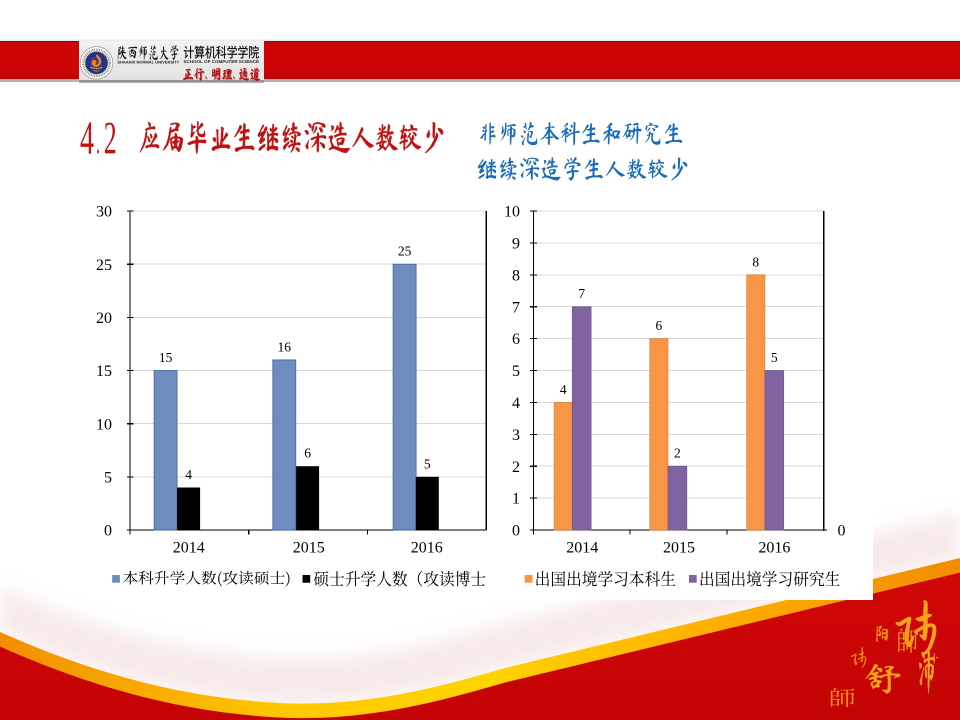 The width and height of the screenshot is (960, 720). I want to click on svg-text: 3, so click(516, 435).